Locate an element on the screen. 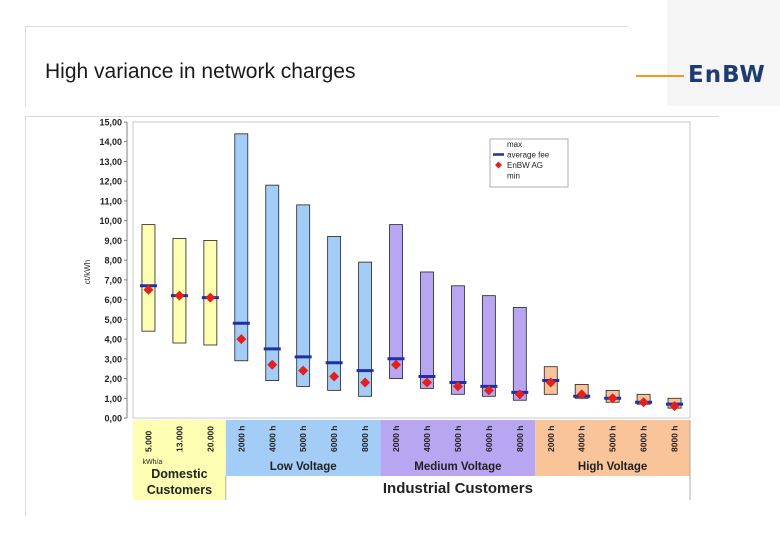 This screenshot has width=780, height=540. category-band-medium is located at coordinates (458, 448).